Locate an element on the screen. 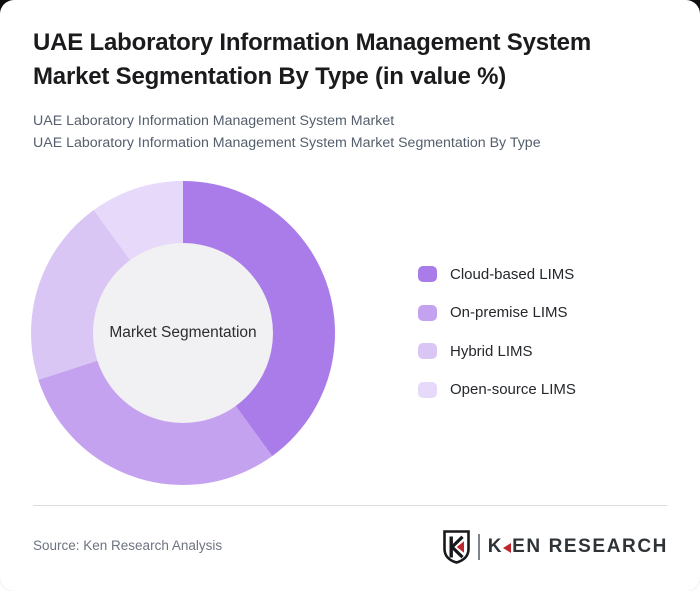  donut-center-label: Market Segmentation is located at coordinates (183, 332).